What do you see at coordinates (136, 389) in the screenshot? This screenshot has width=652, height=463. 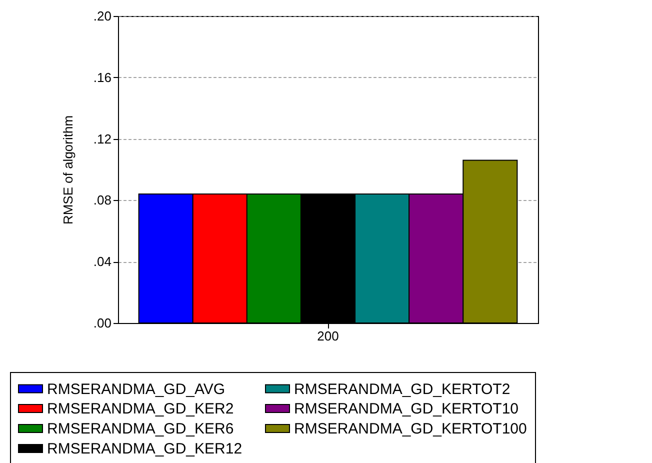 I see `legend-label: RMSERANDMA_GD_AVG` at bounding box center [136, 389].